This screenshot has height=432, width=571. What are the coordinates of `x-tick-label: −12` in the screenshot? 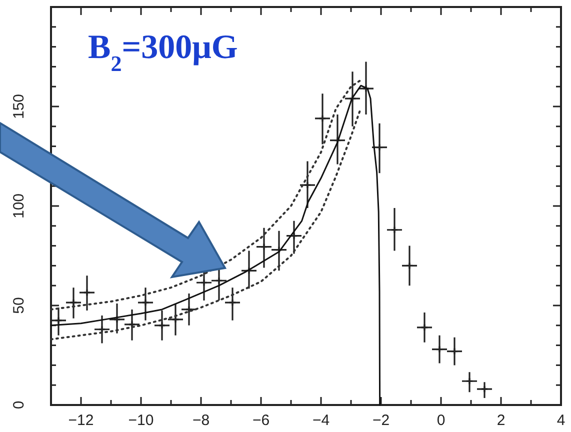 It's located at (81, 420).